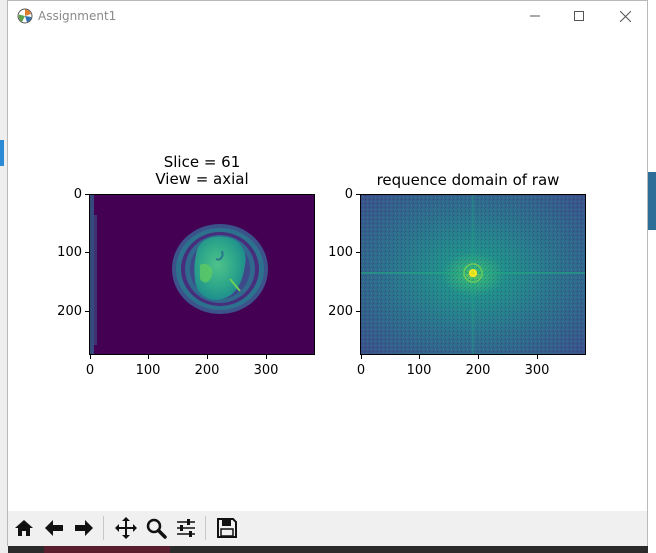 Image resolution: width=656 pixels, height=553 pixels. I want to click on right-xtick-100: 100, so click(419, 370).